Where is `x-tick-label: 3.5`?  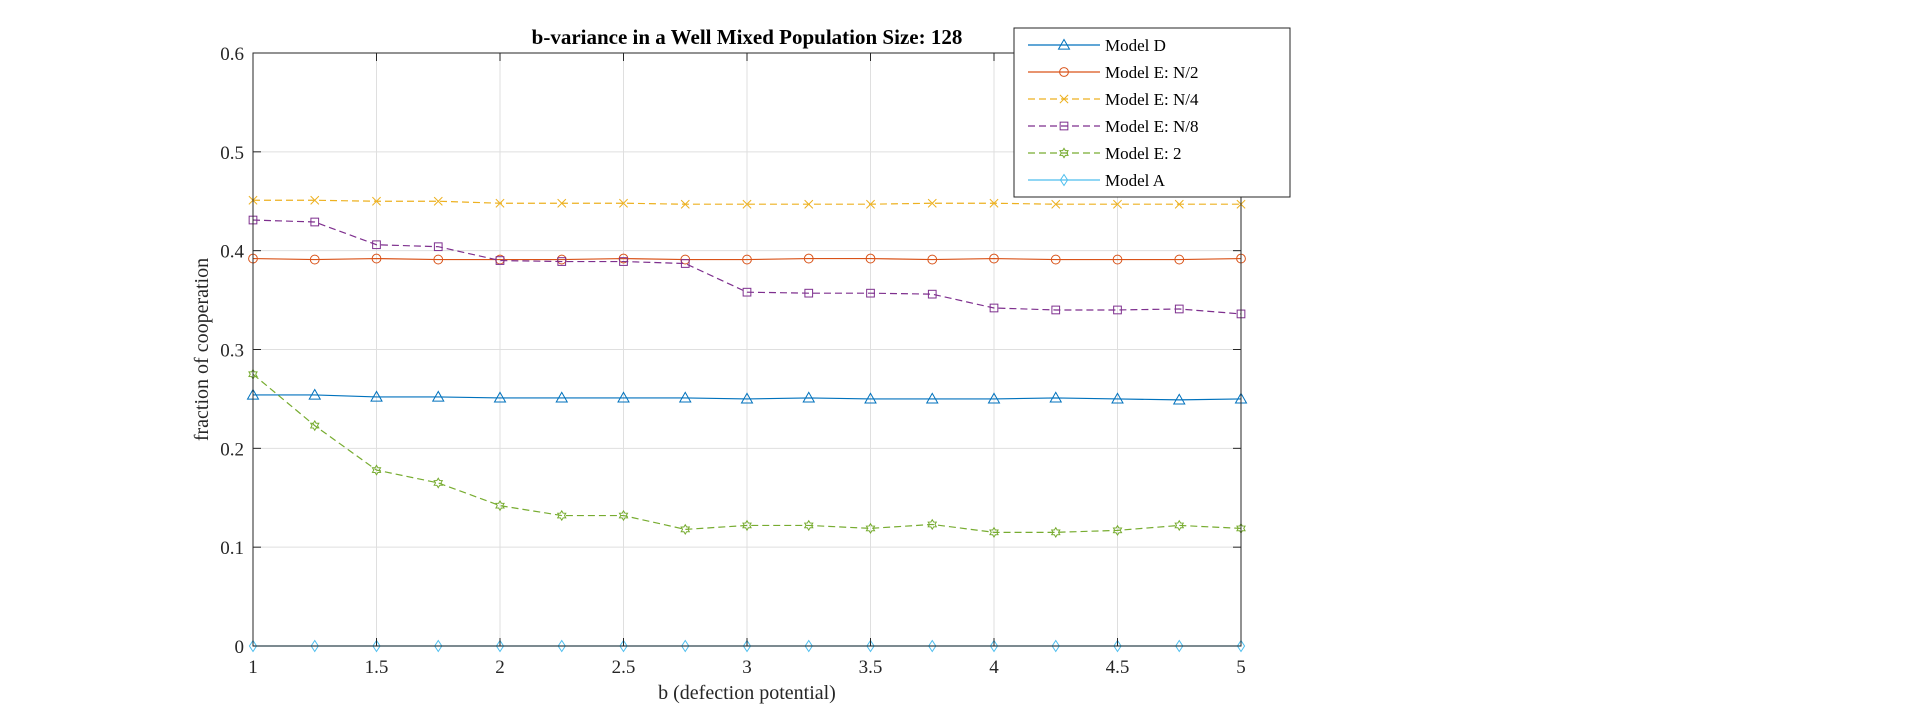 x-tick-label: 3.5 is located at coordinates (871, 667).